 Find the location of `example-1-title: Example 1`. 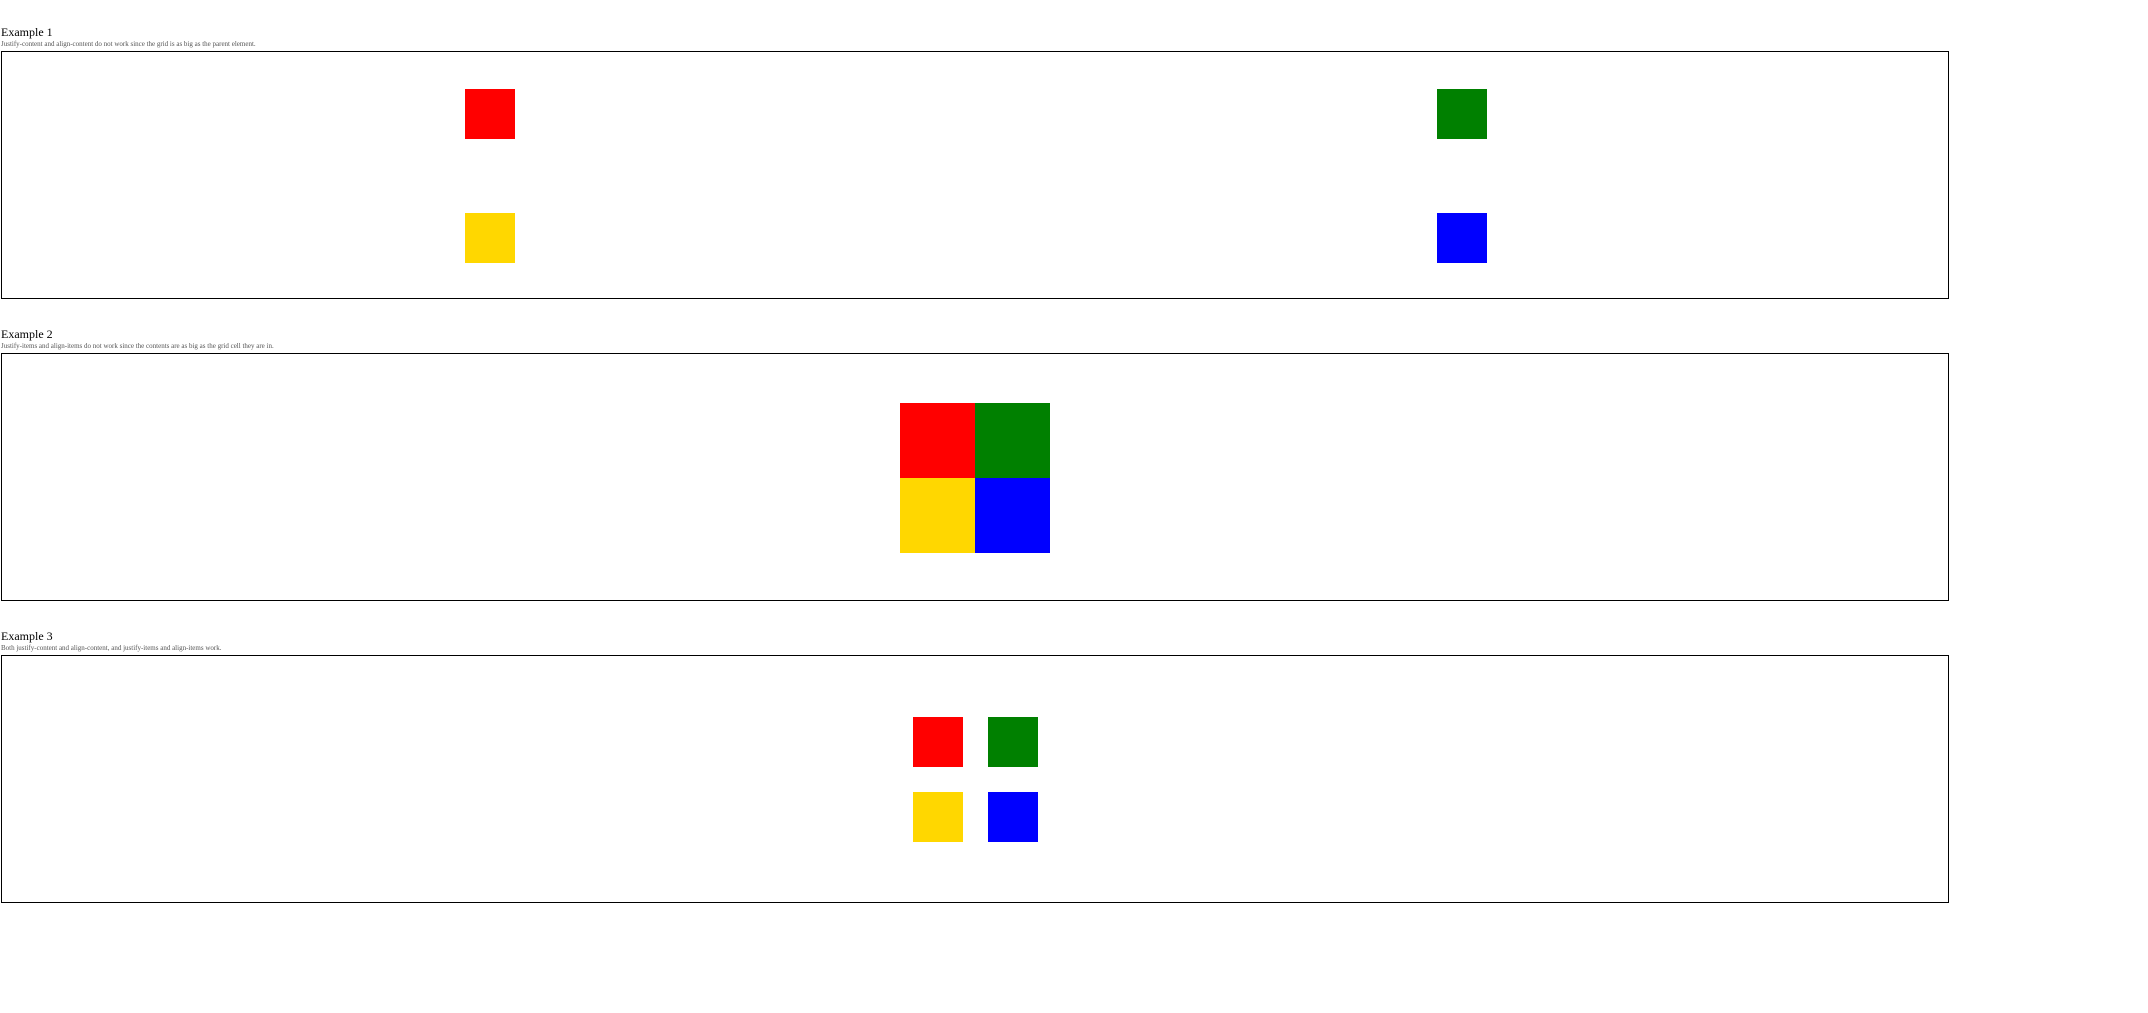

example-1-title: Example 1 is located at coordinates (27, 31).